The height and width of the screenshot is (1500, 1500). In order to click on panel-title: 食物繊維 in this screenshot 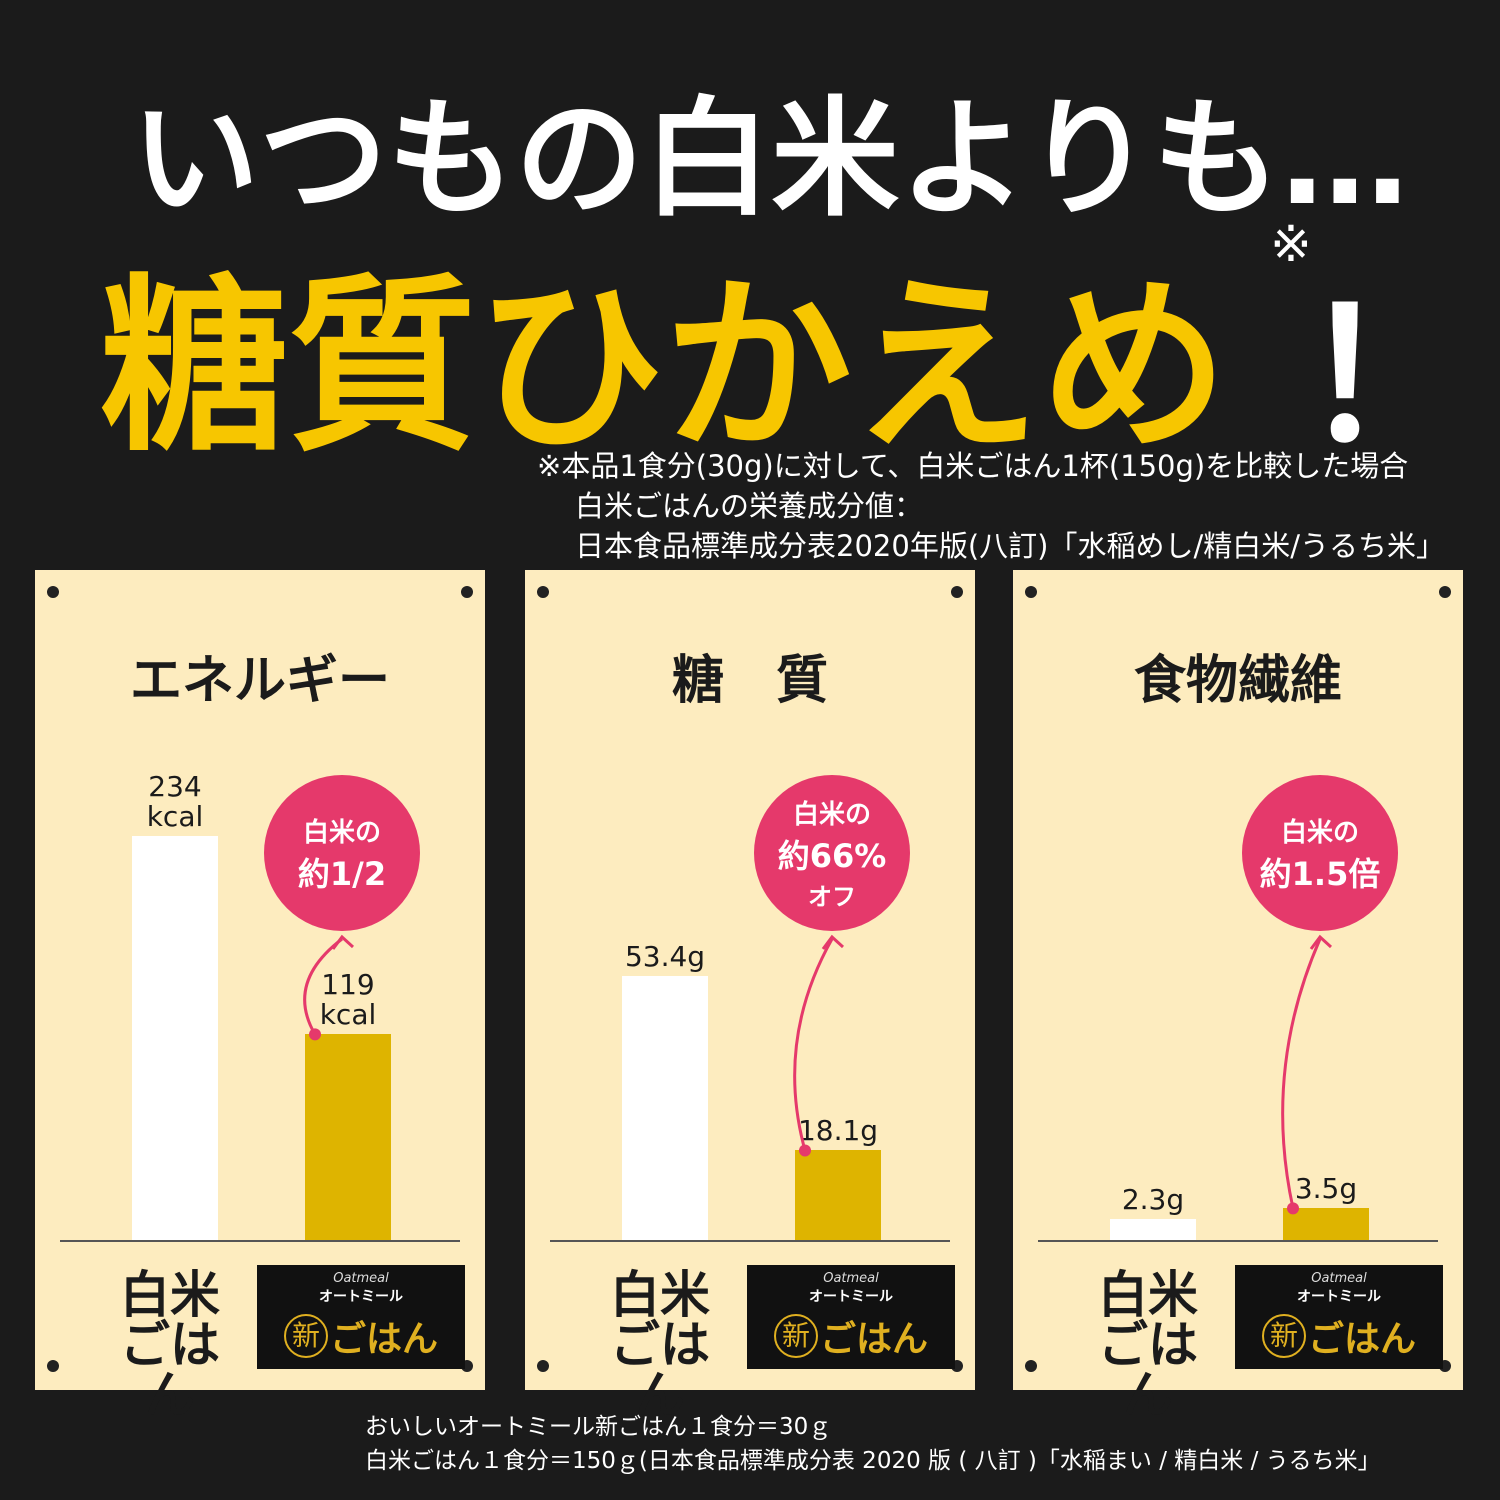, I will do `click(1237, 681)`.